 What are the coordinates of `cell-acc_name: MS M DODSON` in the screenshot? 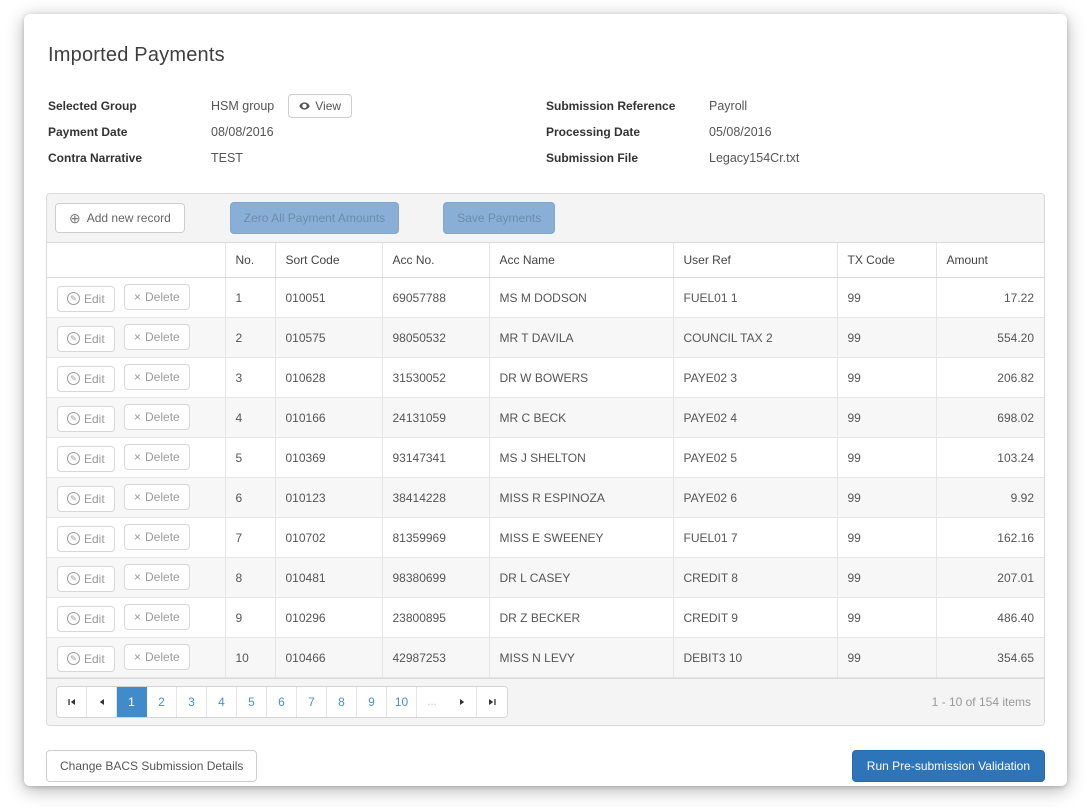 It's located at (580, 297).